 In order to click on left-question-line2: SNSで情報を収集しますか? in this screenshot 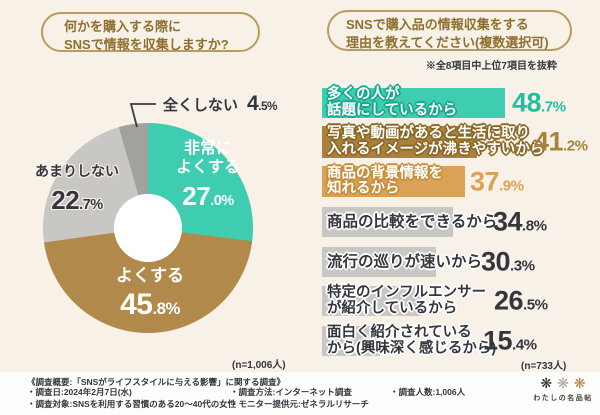, I will do `click(146, 45)`.